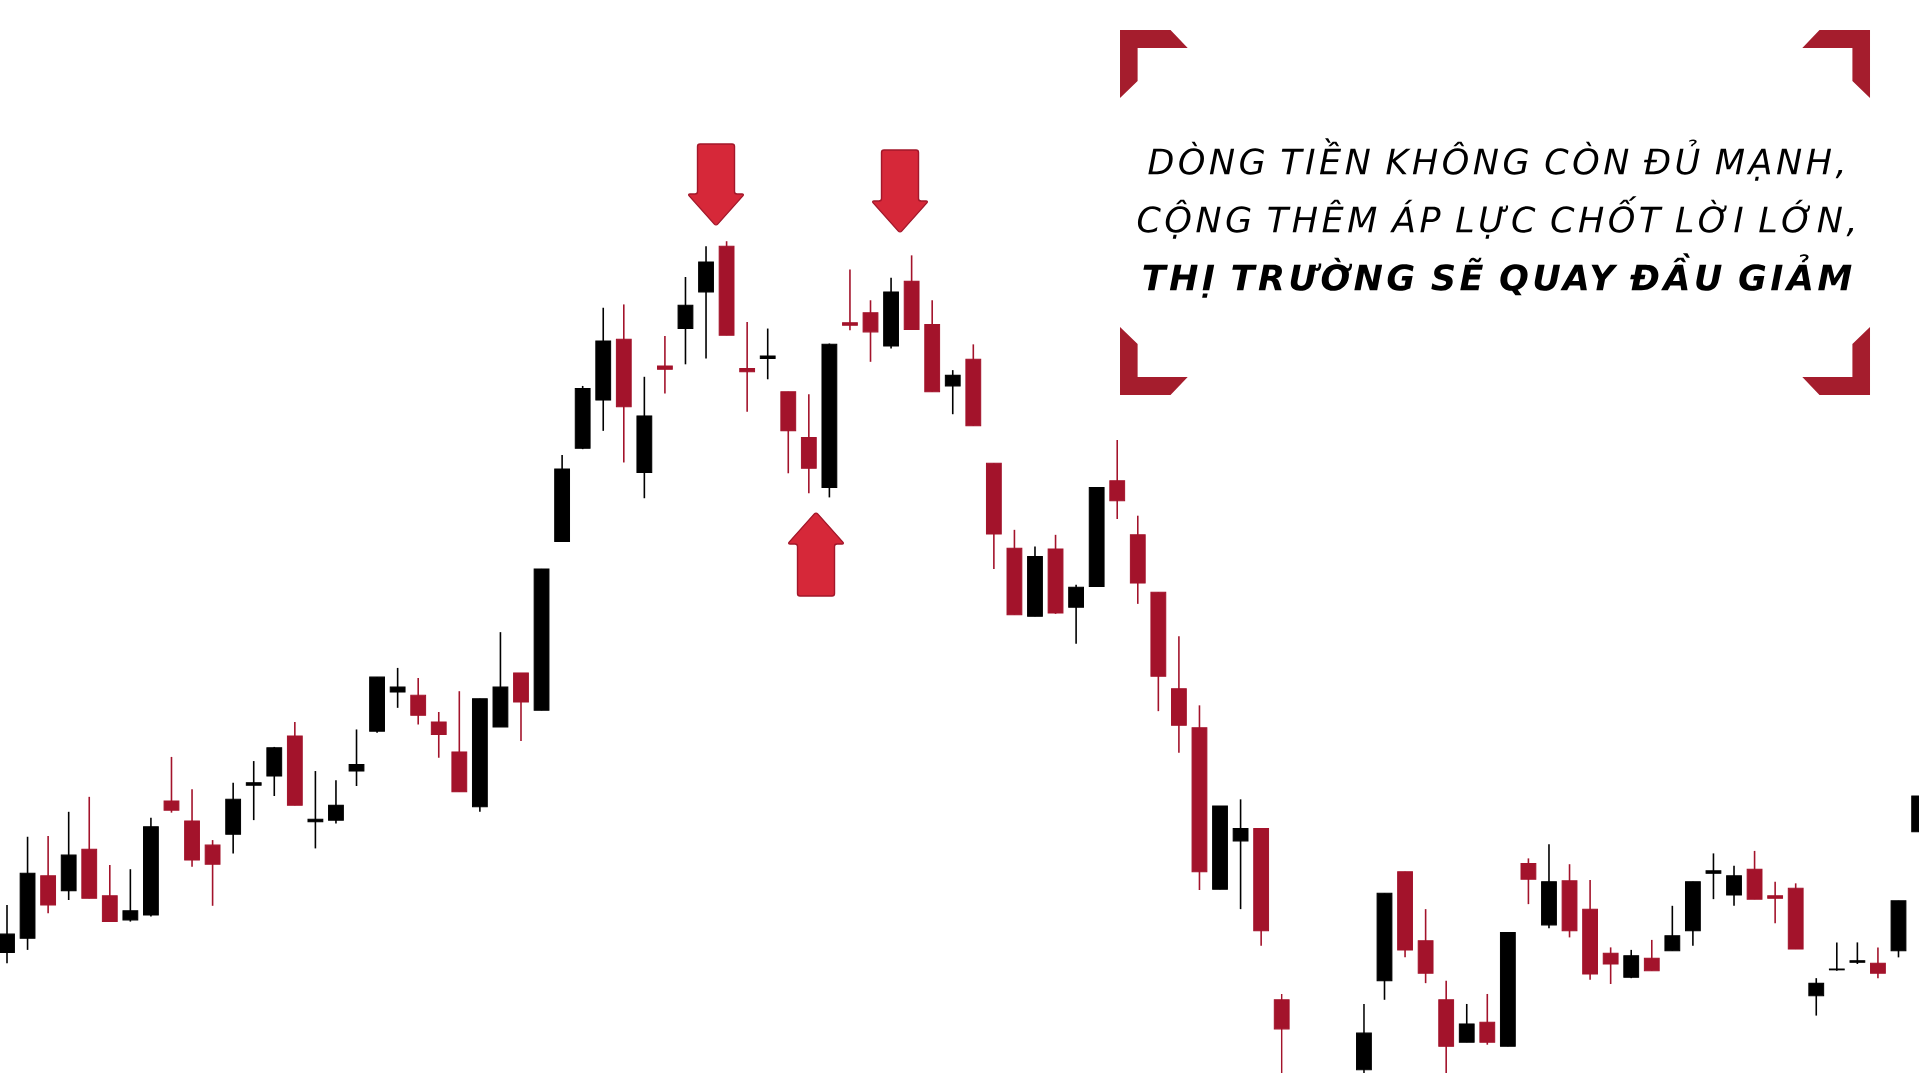 The width and height of the screenshot is (1919, 1073). What do you see at coordinates (1495, 218) in the screenshot?
I see `annotation: DÒNG TIỀN KHÔNG CÒN ĐỦ MẠNH, CỘNG THÊM ÁP LỰC CHỐT LỜI LỚN, THỊ TRƯỜNG SẼ QUAY ĐẦU GIẢM` at bounding box center [1495, 218].